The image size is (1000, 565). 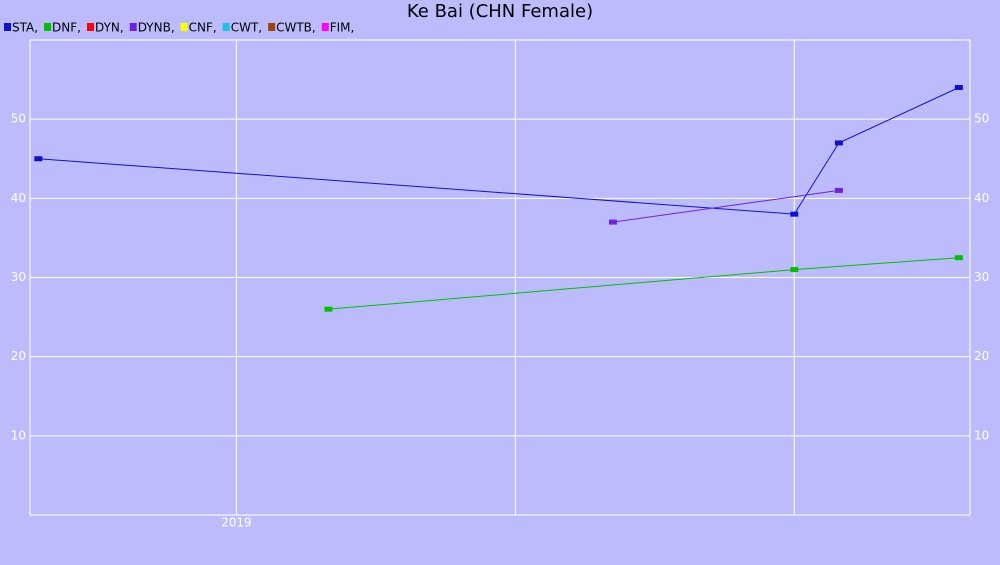 I want to click on chart-title: Ke Bai (CHN Female), so click(x=500, y=11).